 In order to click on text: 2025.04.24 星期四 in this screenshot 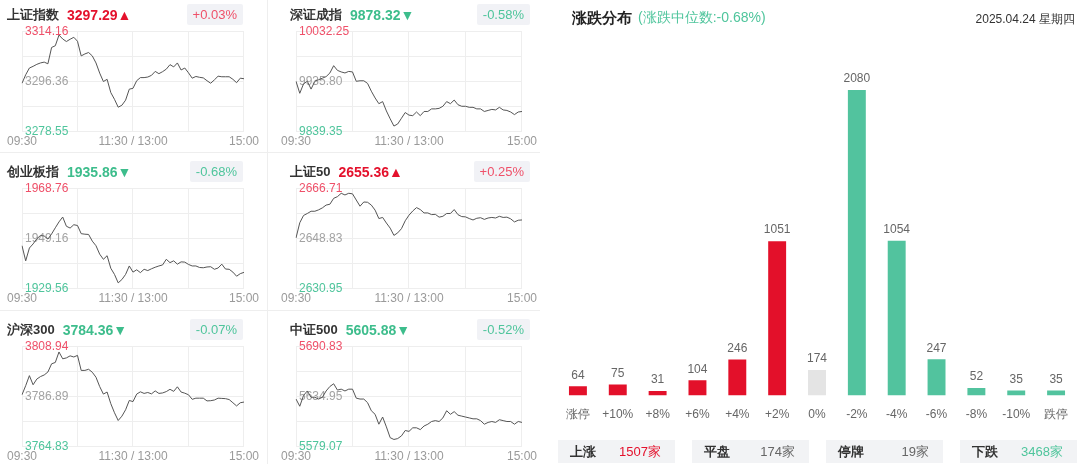, I will do `click(1025, 19)`.